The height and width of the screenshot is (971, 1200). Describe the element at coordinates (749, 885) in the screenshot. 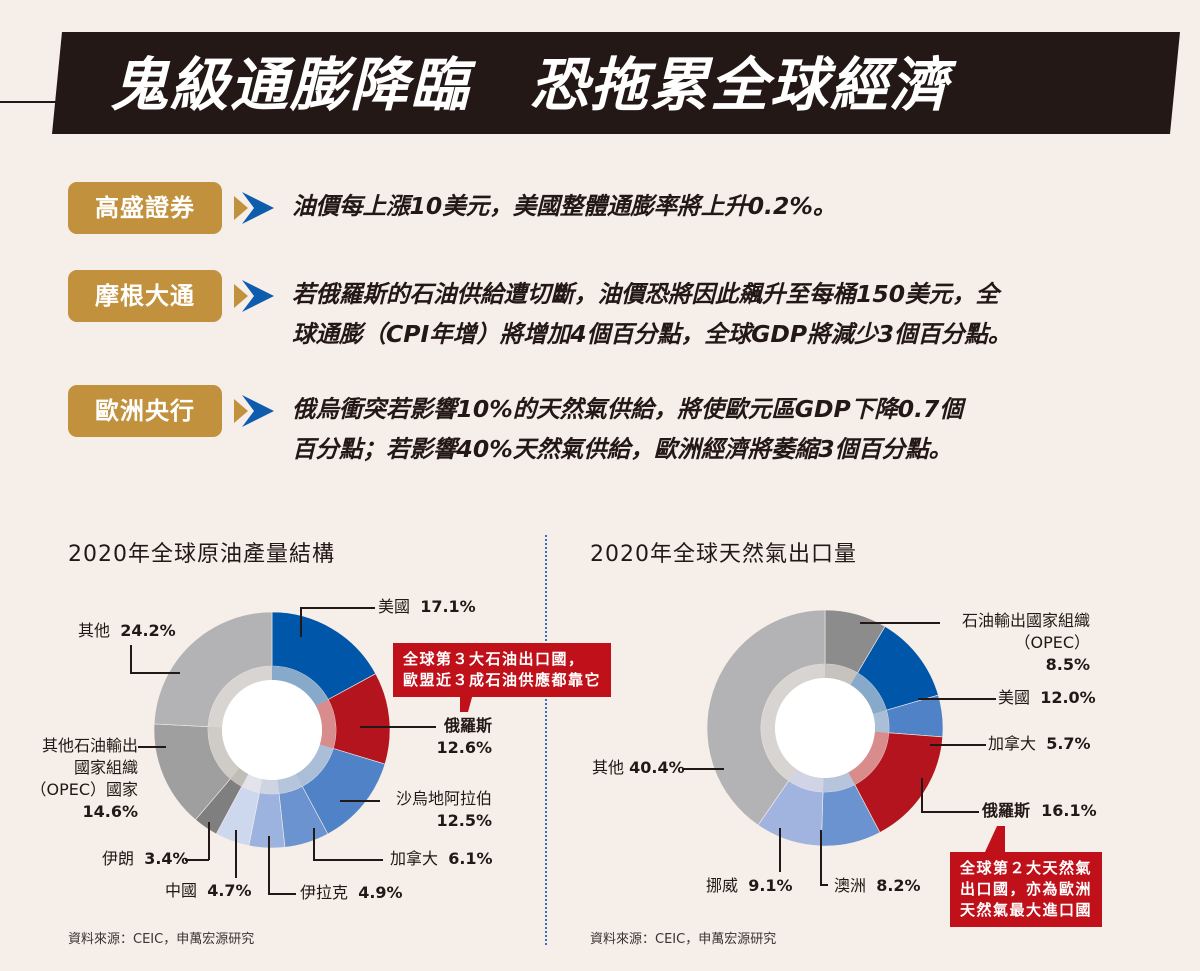

I see `gas-label-norway: 挪威 9.1%` at that location.